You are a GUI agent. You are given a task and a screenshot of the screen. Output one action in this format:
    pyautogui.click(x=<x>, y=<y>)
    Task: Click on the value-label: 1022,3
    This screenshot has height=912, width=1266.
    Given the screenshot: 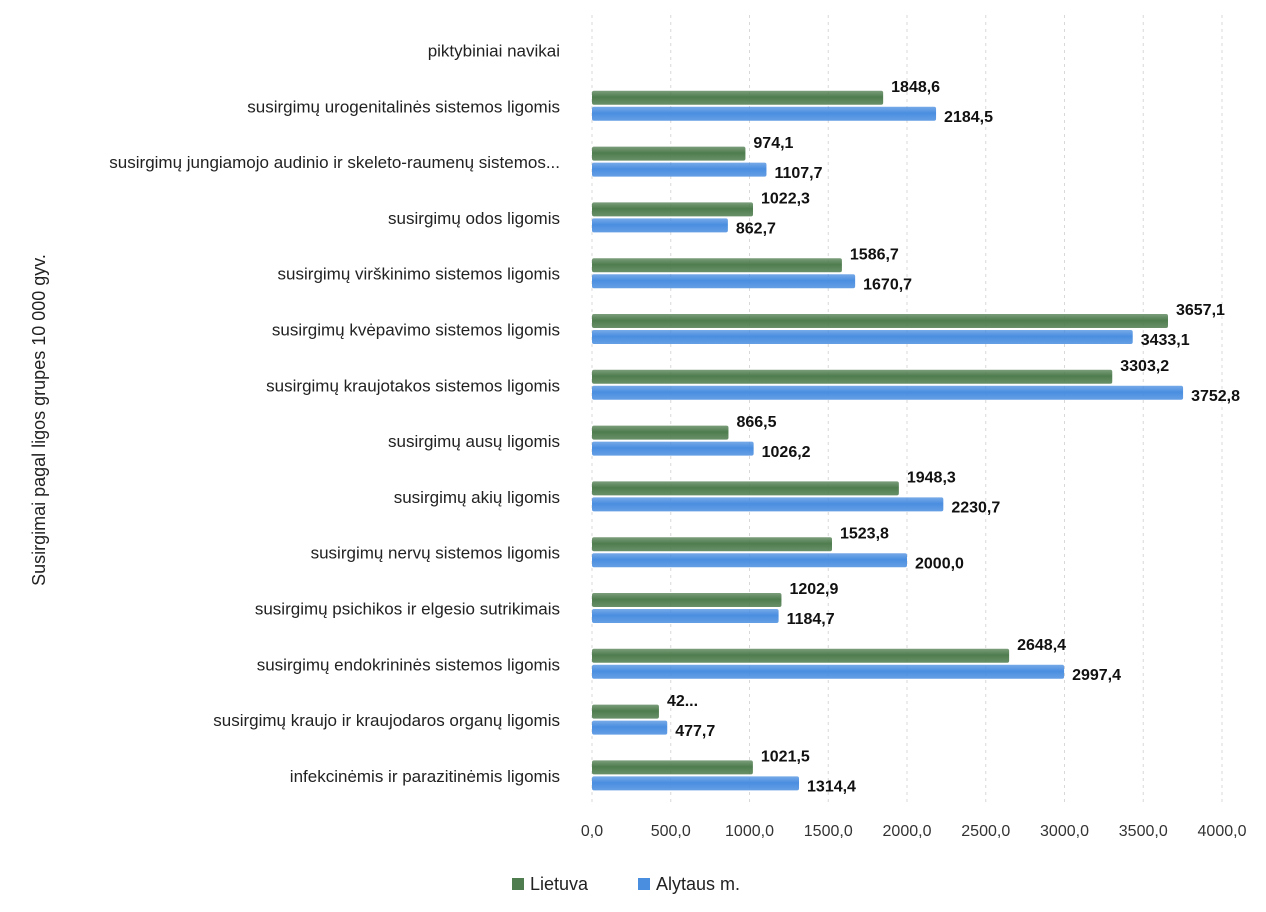 What is the action you would take?
    pyautogui.click(x=785, y=199)
    